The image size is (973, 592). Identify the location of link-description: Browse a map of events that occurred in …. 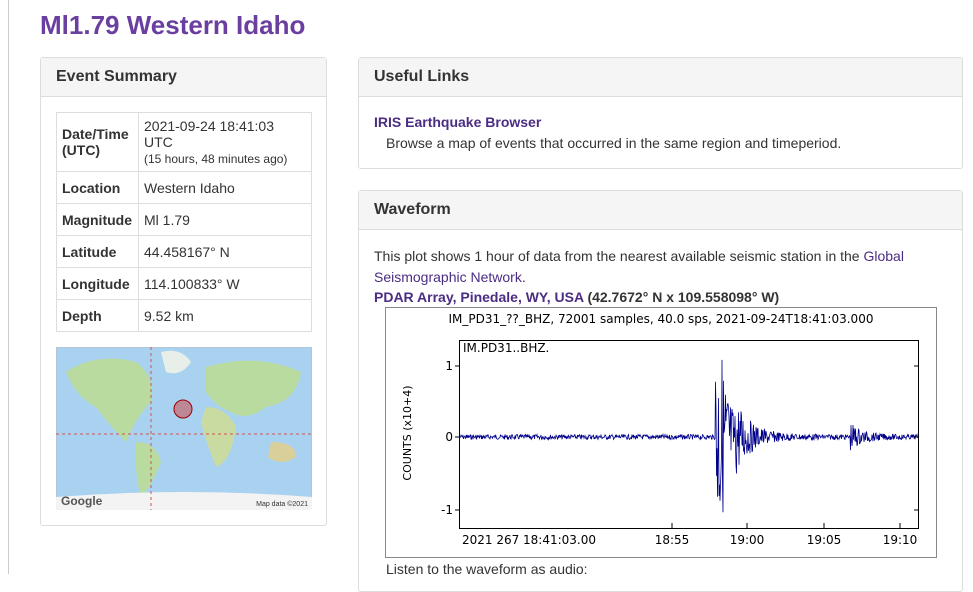
(614, 143).